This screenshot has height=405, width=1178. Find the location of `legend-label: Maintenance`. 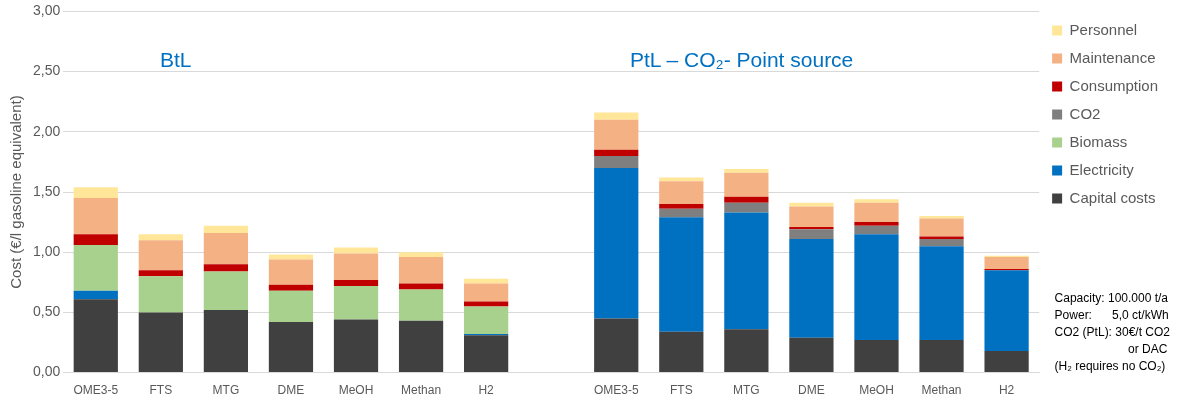

legend-label: Maintenance is located at coordinates (1112, 57).